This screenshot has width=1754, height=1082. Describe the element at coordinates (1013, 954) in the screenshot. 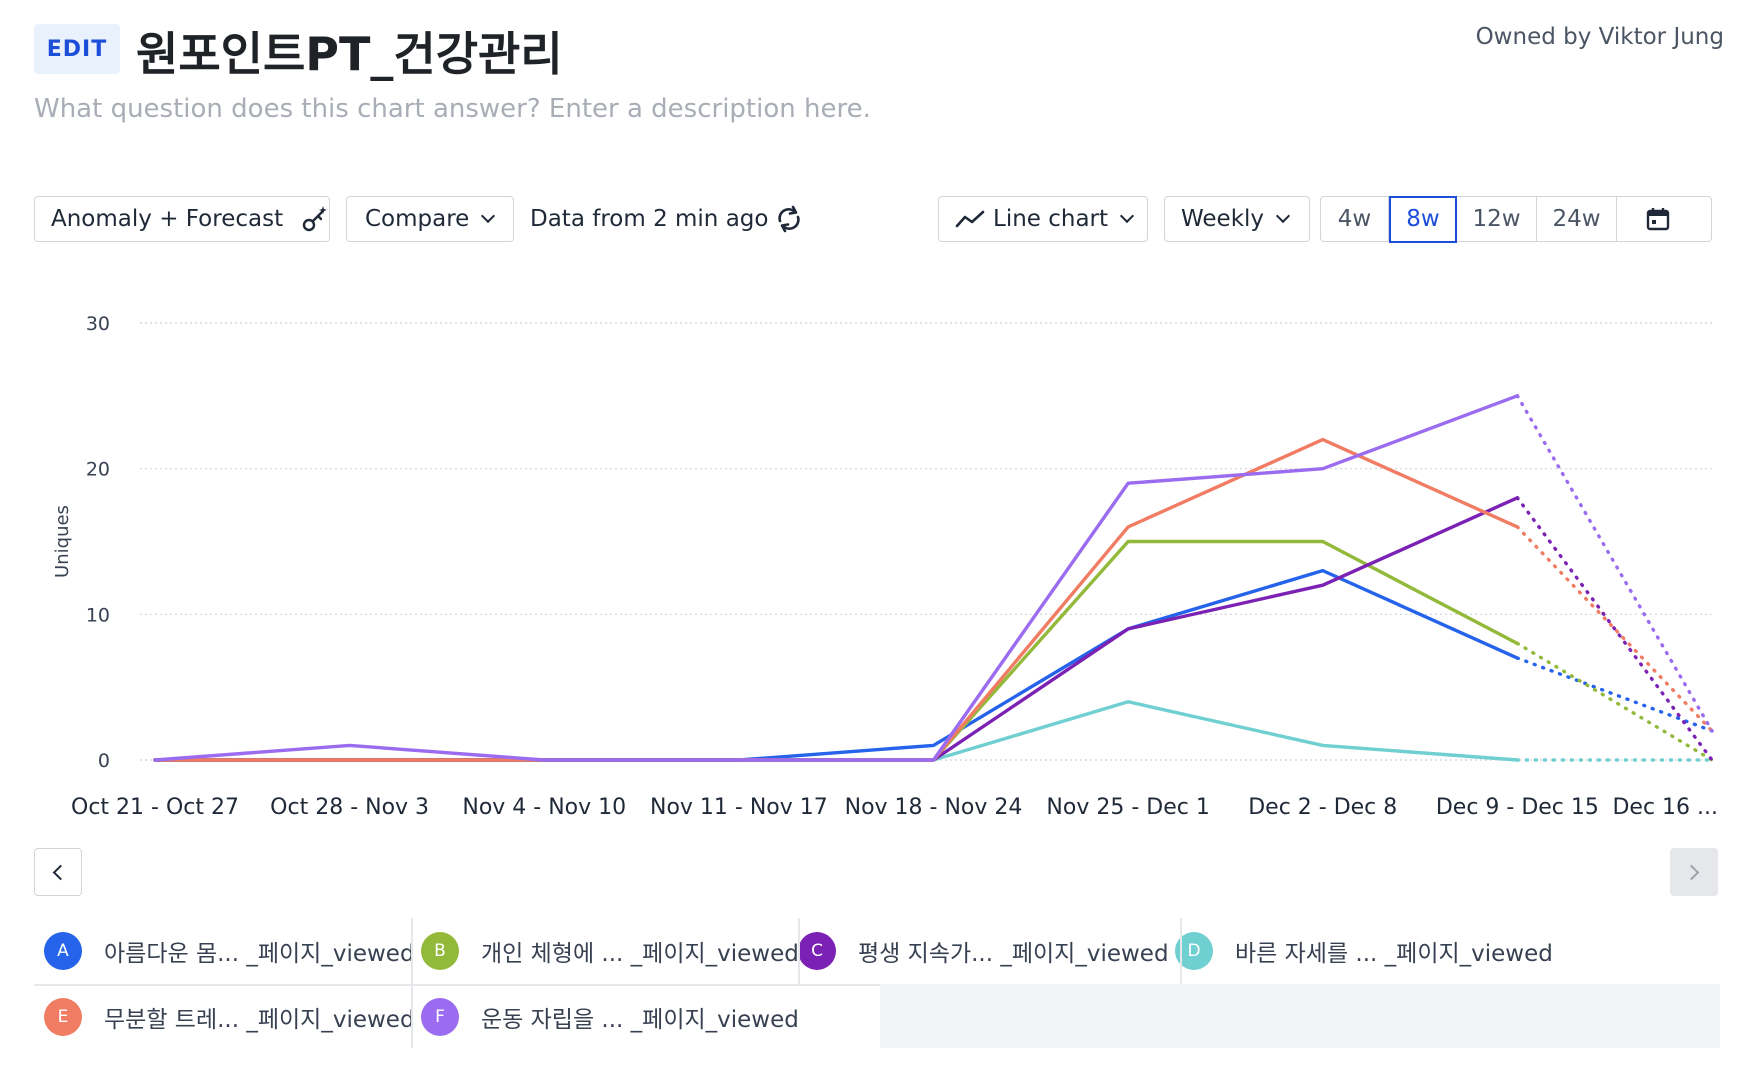

I see `legend-label: 평생 지속가... _페이지_viewed` at that location.